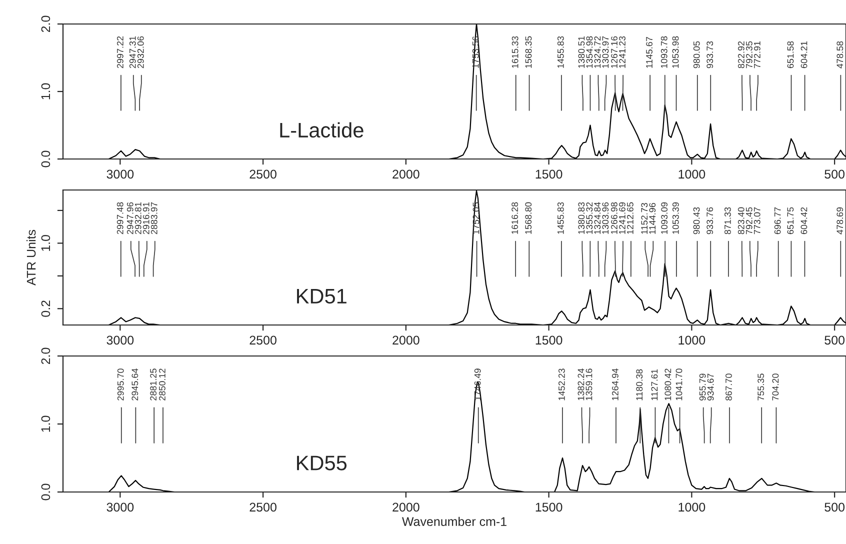 The width and height of the screenshot is (846, 544). What do you see at coordinates (477, 384) in the screenshot?
I see `annotation: 1746.49` at bounding box center [477, 384].